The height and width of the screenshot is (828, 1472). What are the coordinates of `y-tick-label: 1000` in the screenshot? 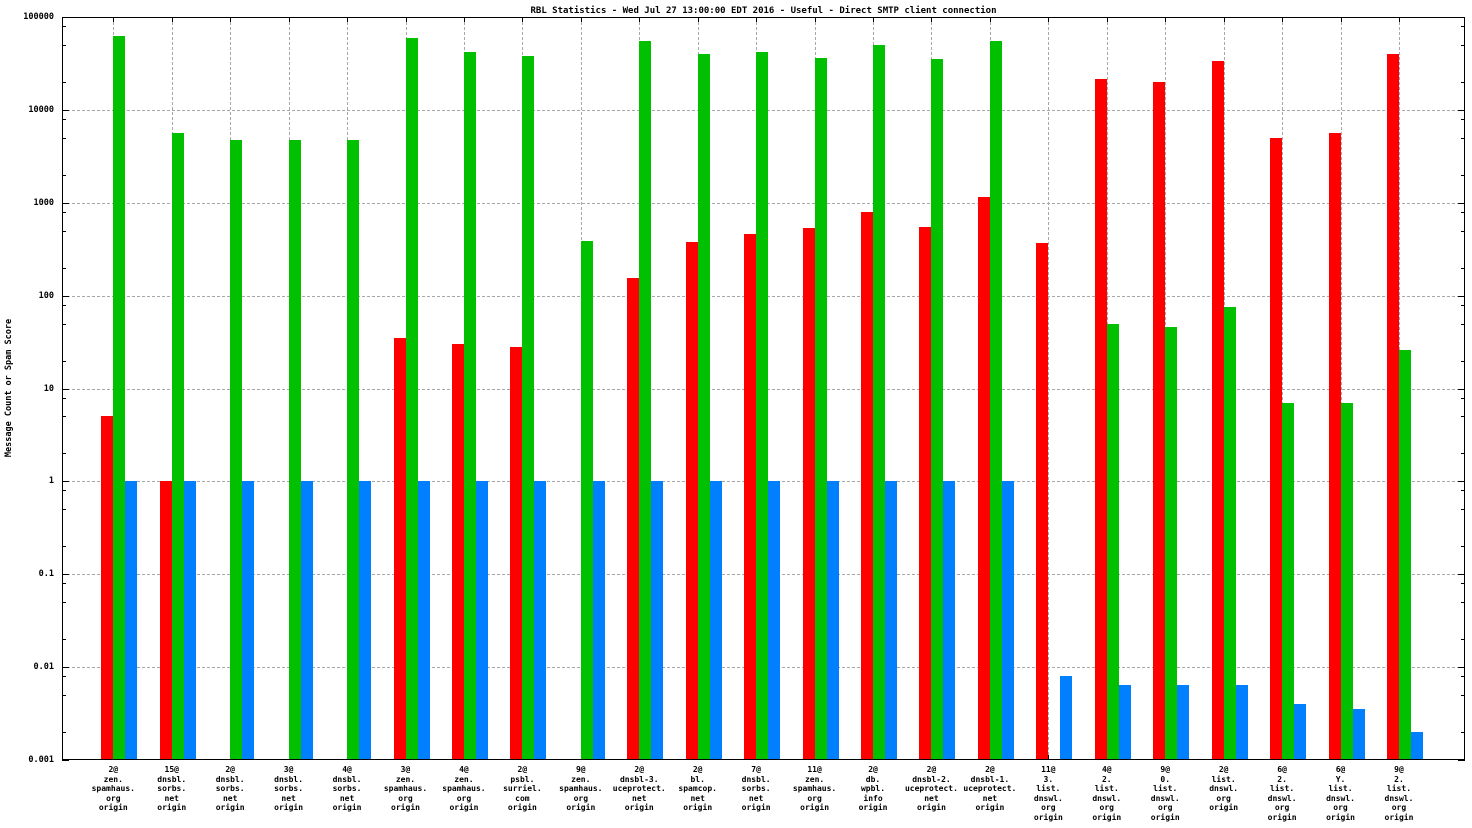 It's located at (43, 202).